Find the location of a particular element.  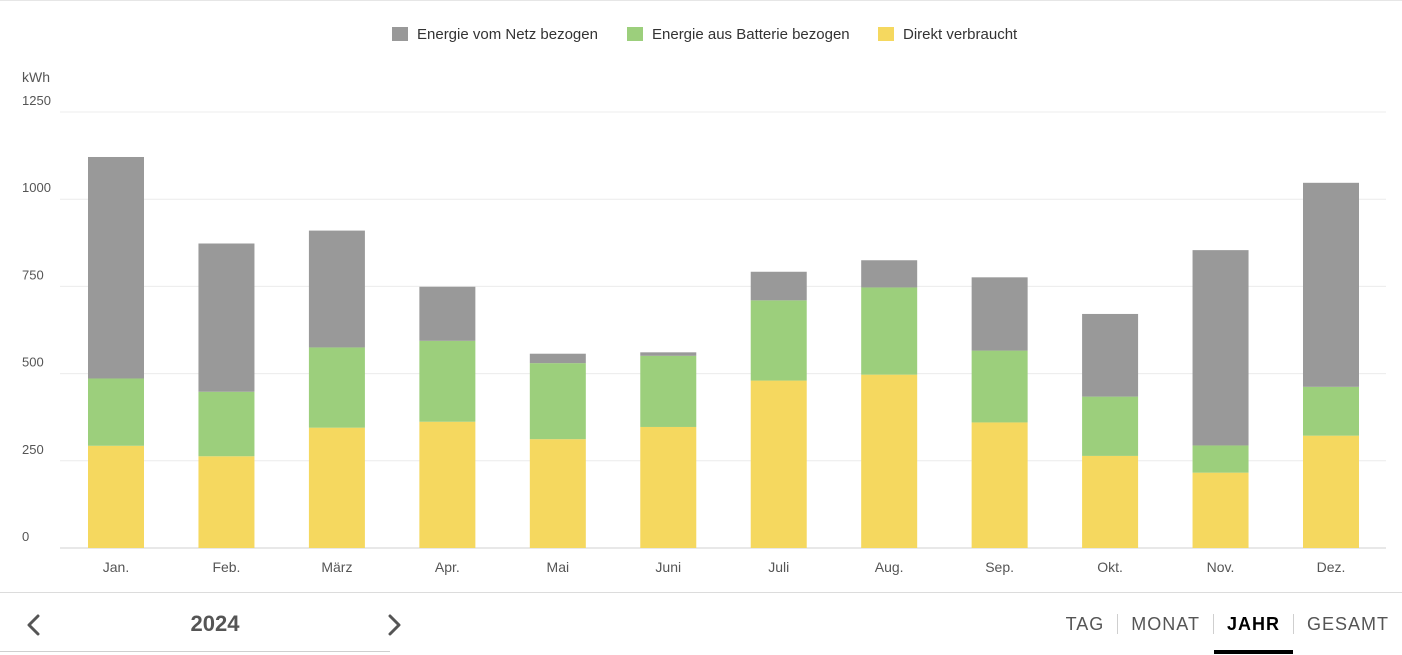

x-tick-label: Aug. is located at coordinates (889, 567).